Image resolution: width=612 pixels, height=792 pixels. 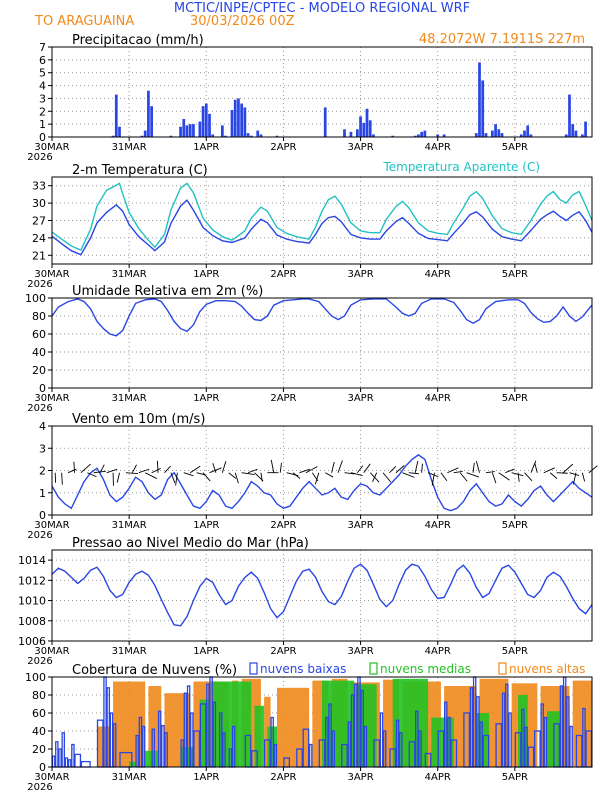 What do you see at coordinates (259, 736) in the screenshot?
I see `cloud-bar-medium` at bounding box center [259, 736].